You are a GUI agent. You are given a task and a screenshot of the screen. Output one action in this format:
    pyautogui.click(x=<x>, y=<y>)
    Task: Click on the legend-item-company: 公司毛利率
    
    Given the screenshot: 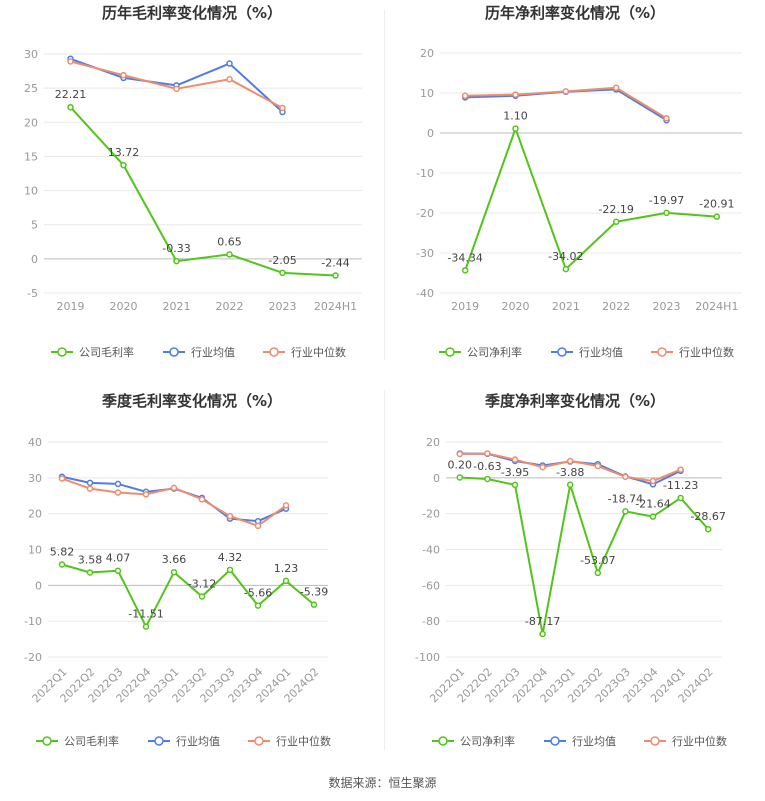 What is the action you would take?
    pyautogui.click(x=92, y=352)
    